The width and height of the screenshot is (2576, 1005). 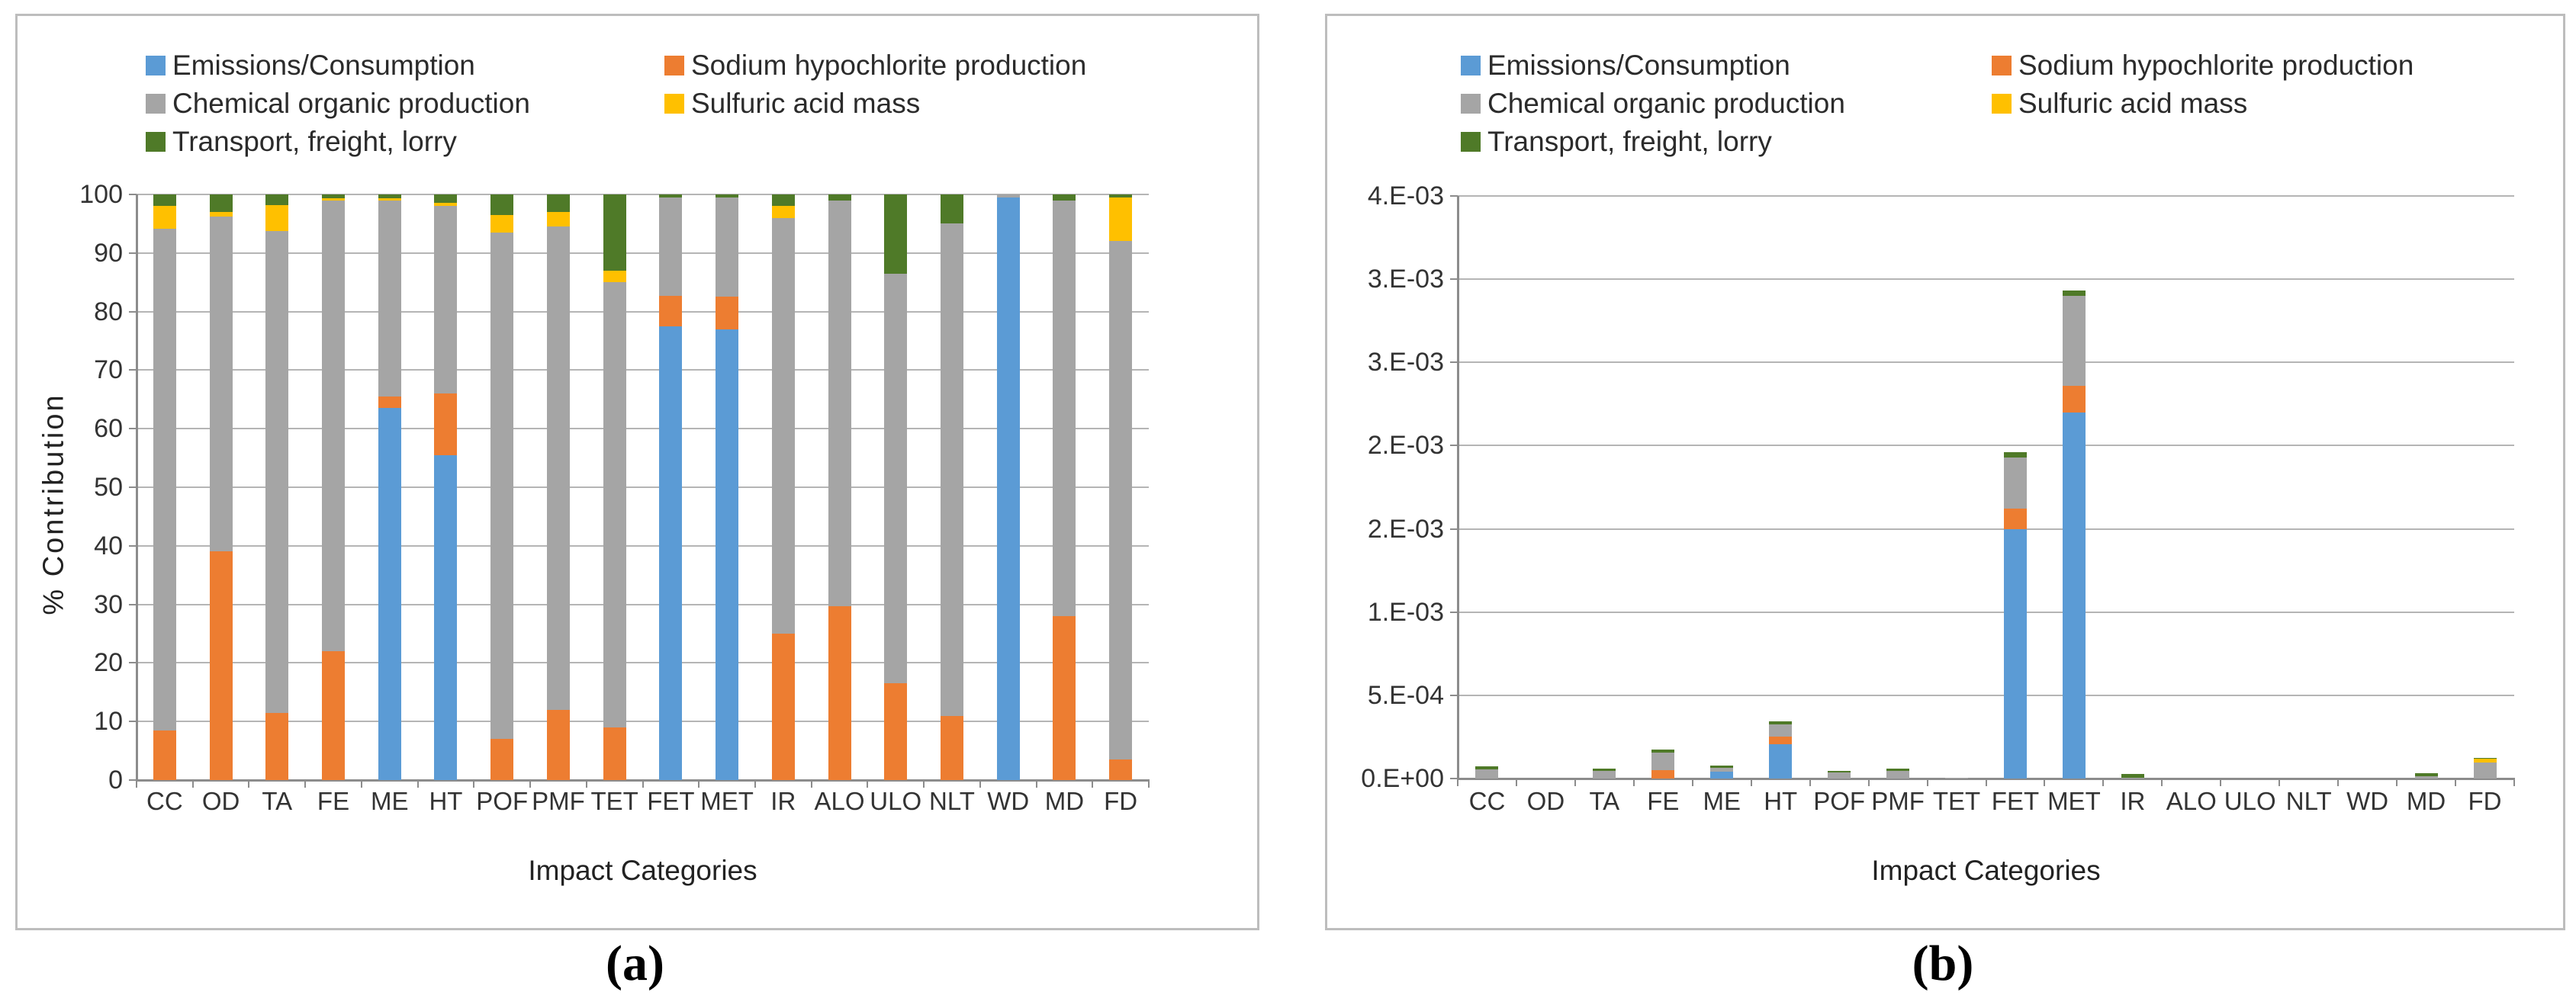 I want to click on bar-POF-sodium-hypochlorite-production, so click(x=502, y=760).